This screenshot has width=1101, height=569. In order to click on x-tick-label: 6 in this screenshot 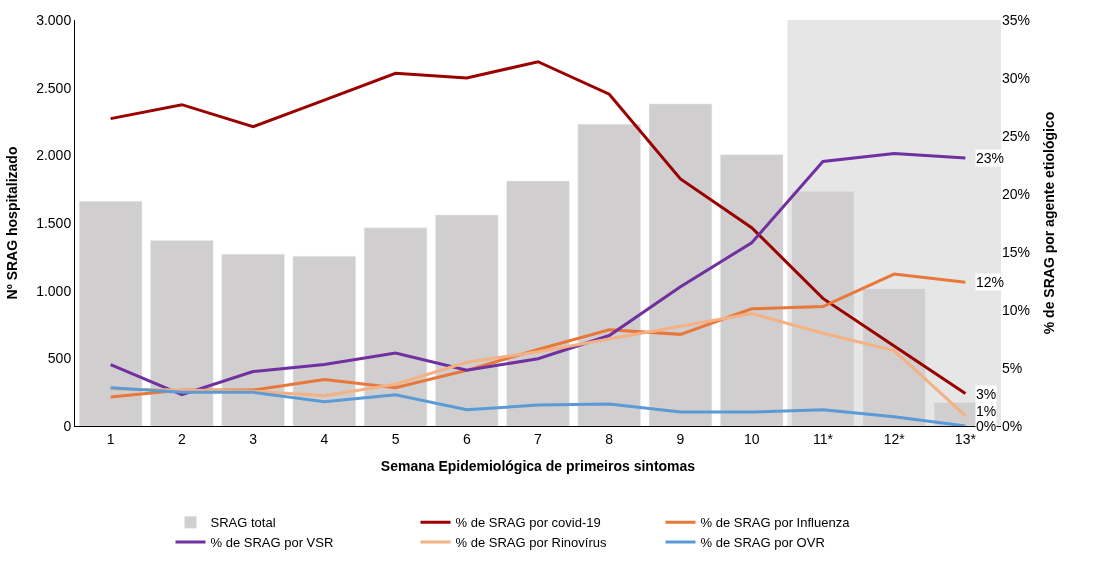, I will do `click(466, 438)`.